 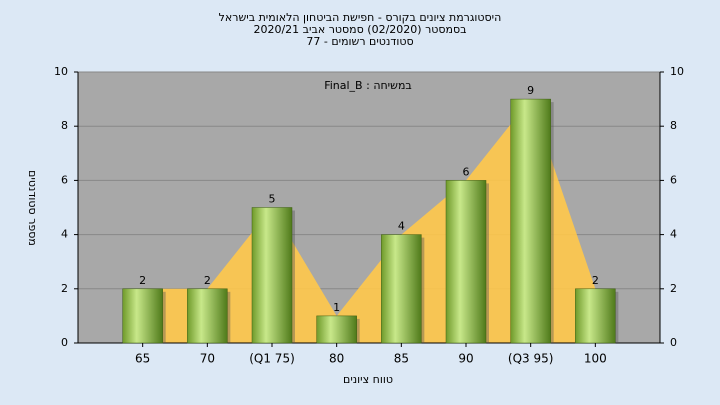 What do you see at coordinates (401, 359) in the screenshot?
I see `x-tick-label: 85` at bounding box center [401, 359].